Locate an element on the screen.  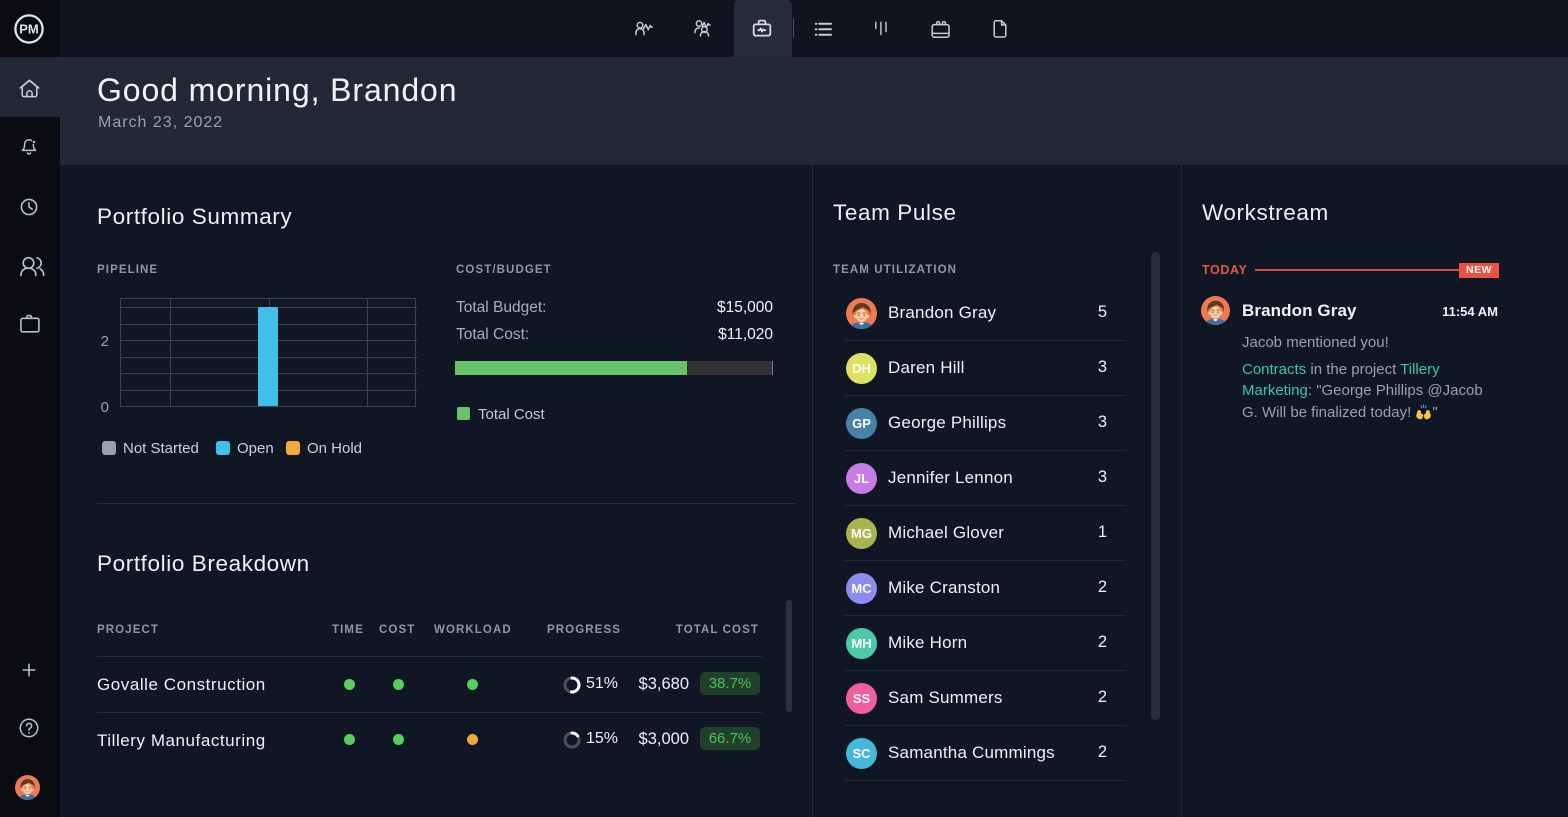
svg-text: PM is located at coordinates (29, 28).